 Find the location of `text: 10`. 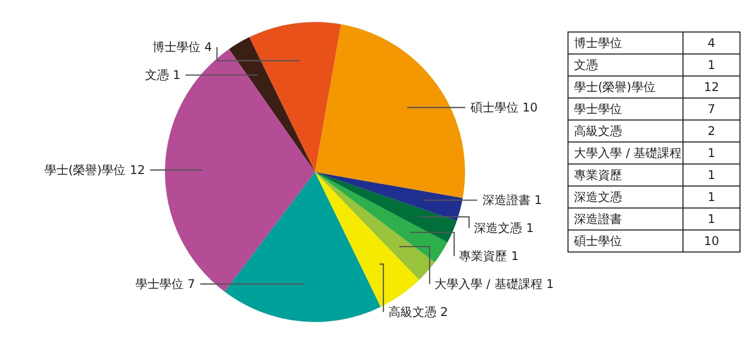

text: 10 is located at coordinates (712, 241).